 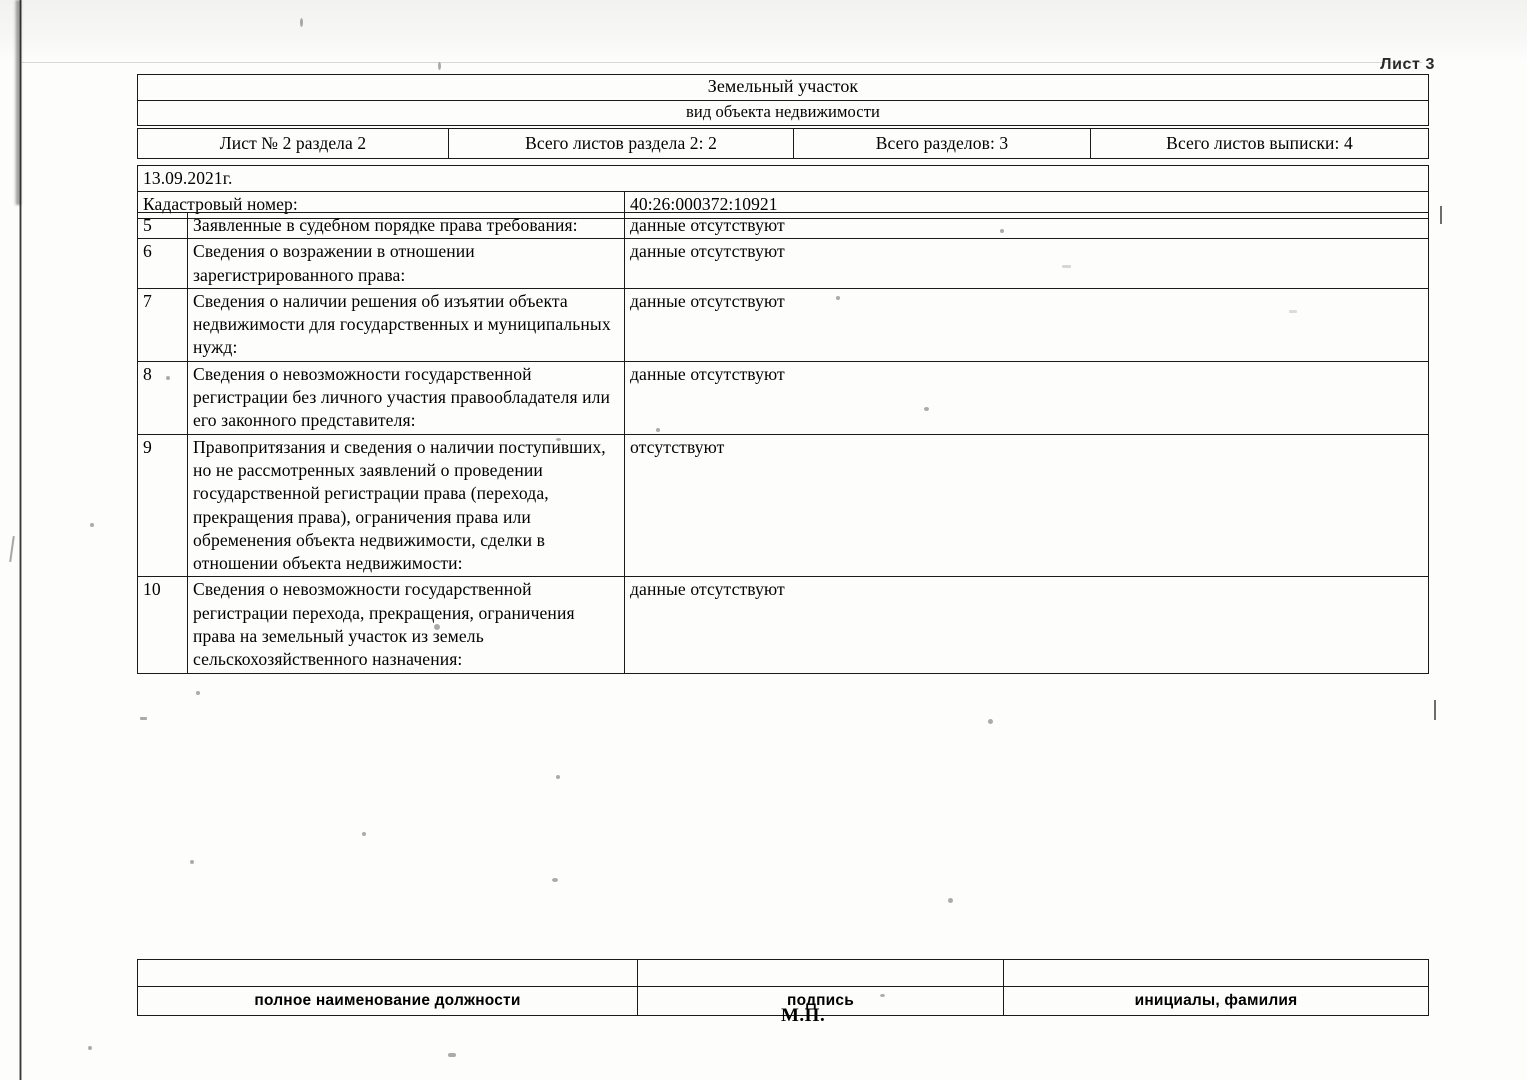 I want to click on row-value: отсутствуют, so click(x=1026, y=505).